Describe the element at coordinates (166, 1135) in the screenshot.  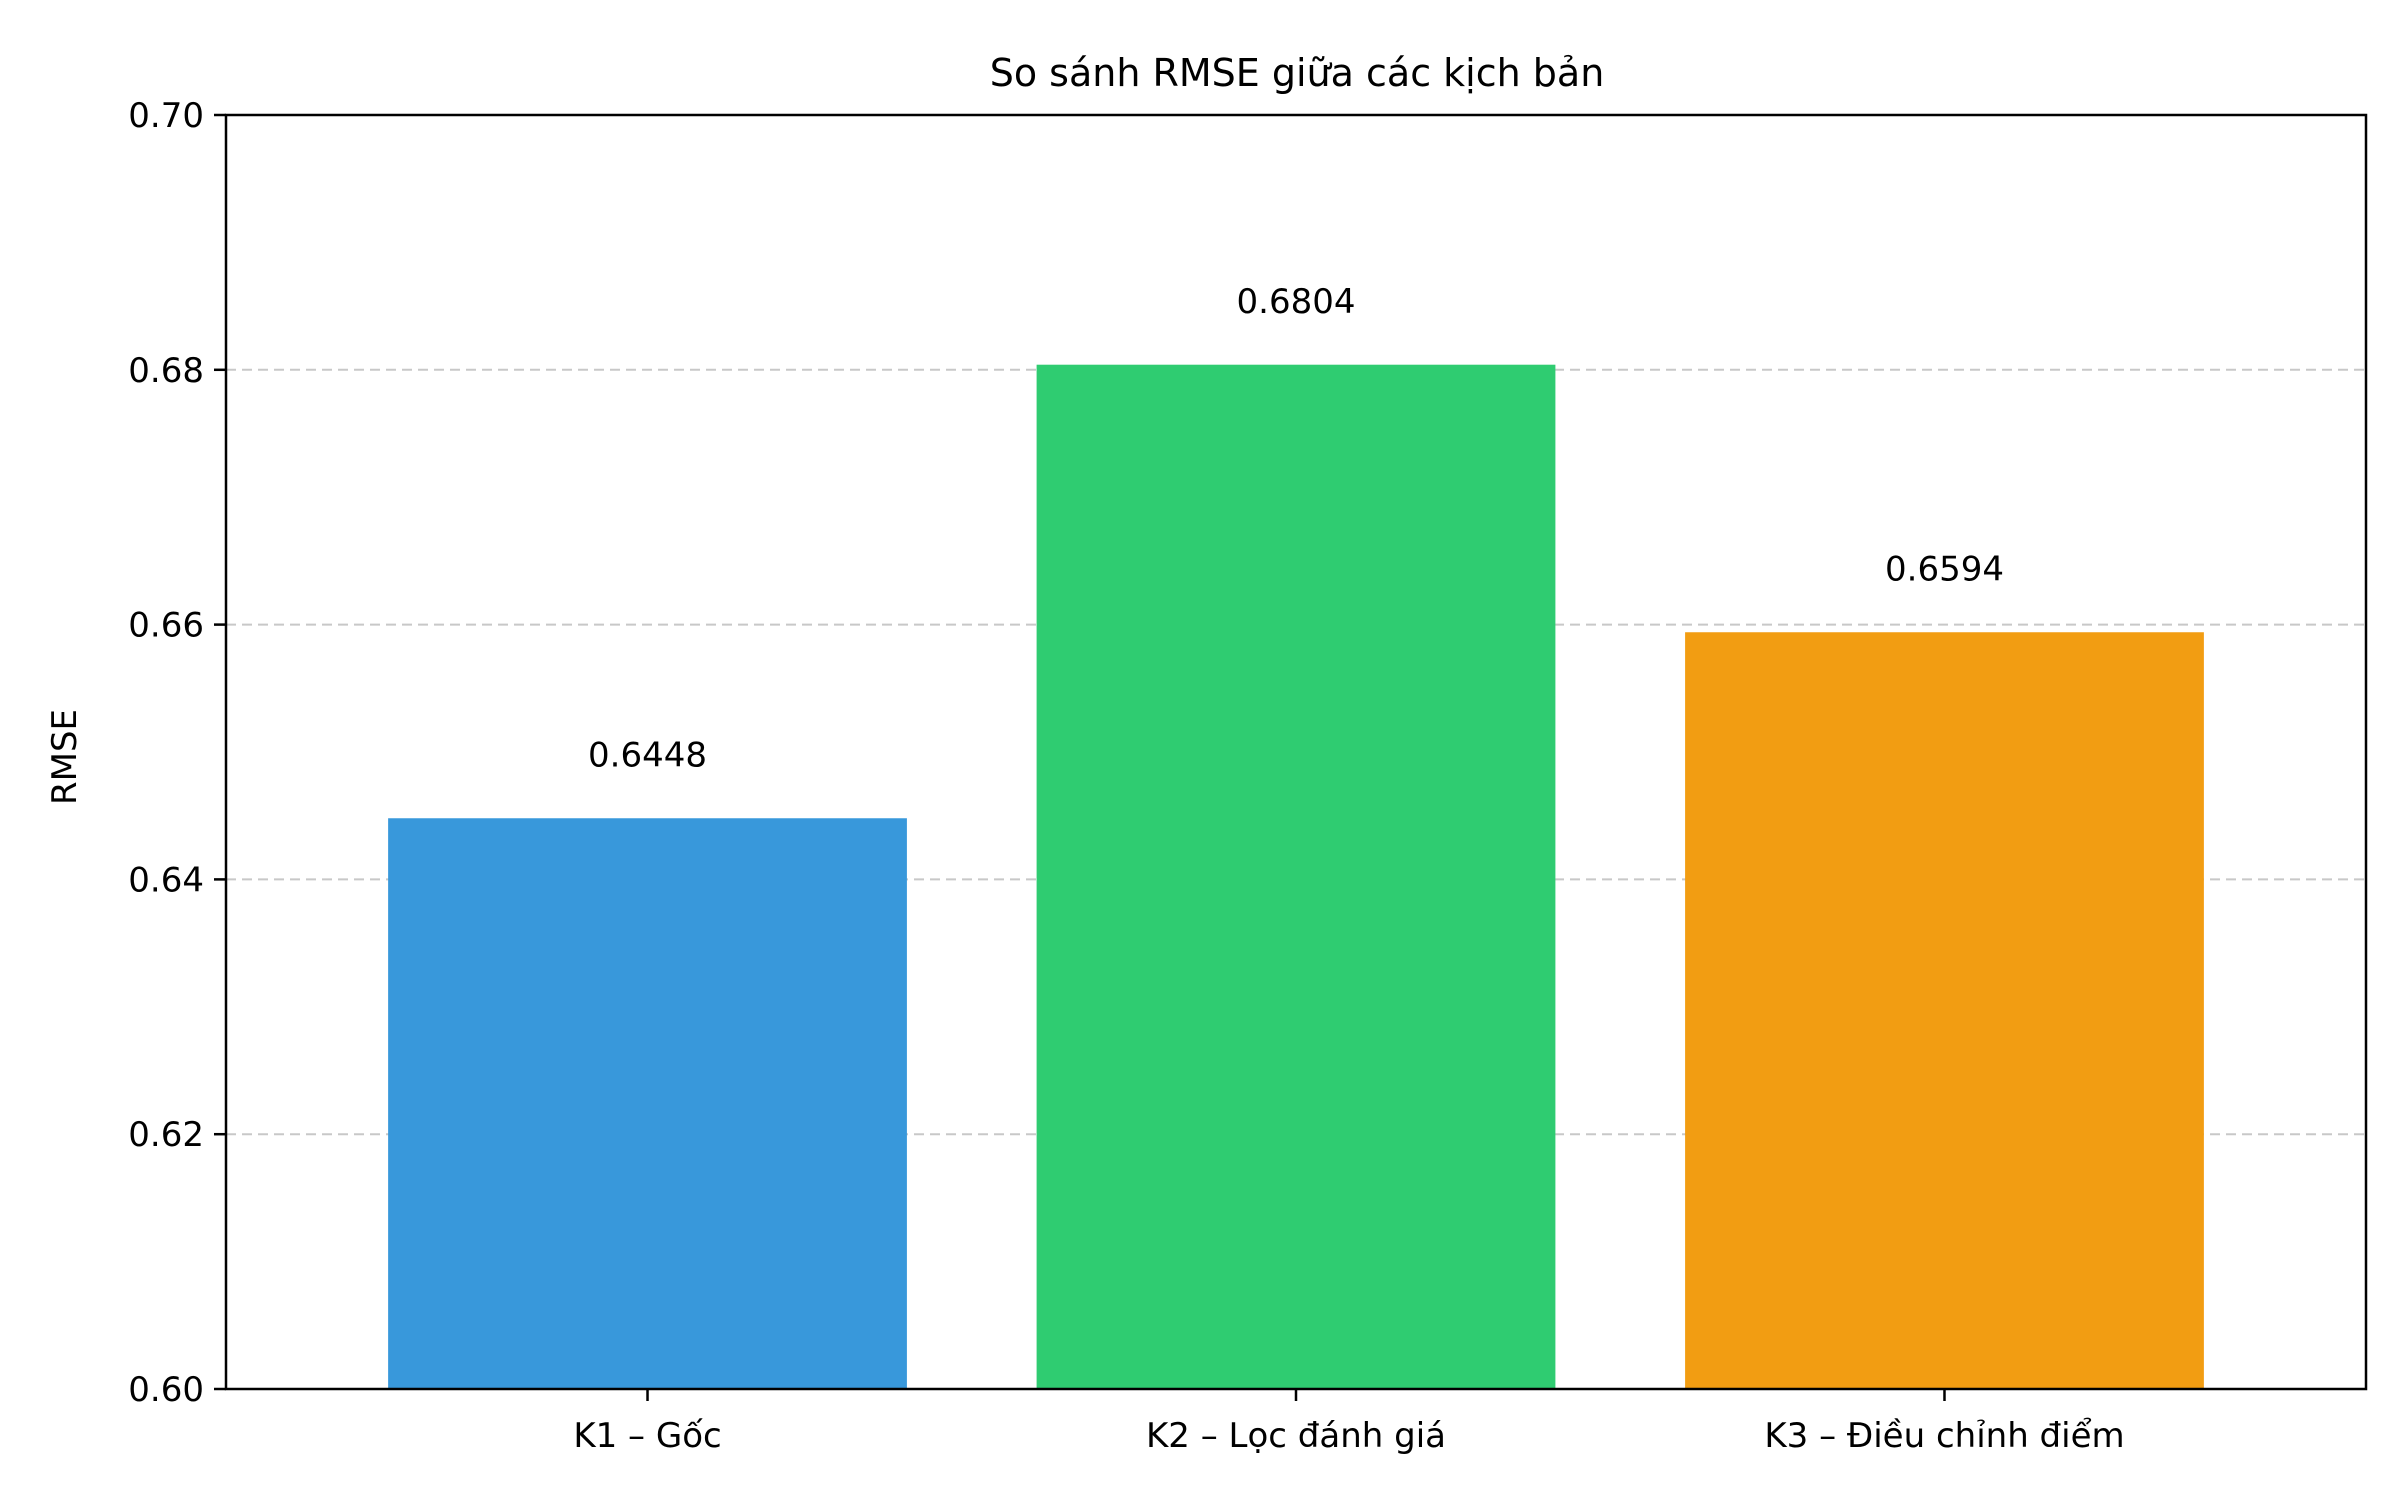
I see `y-tick-label: 0.62` at that location.